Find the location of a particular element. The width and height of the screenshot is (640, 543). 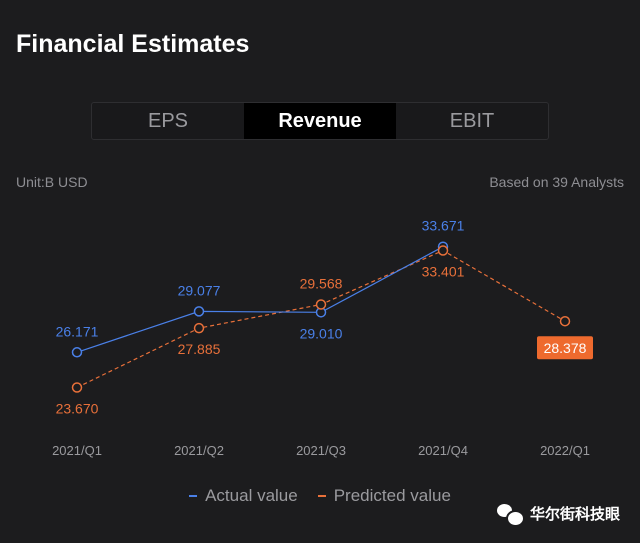

watermark-text: 华尔街科技眼 is located at coordinates (574, 514).